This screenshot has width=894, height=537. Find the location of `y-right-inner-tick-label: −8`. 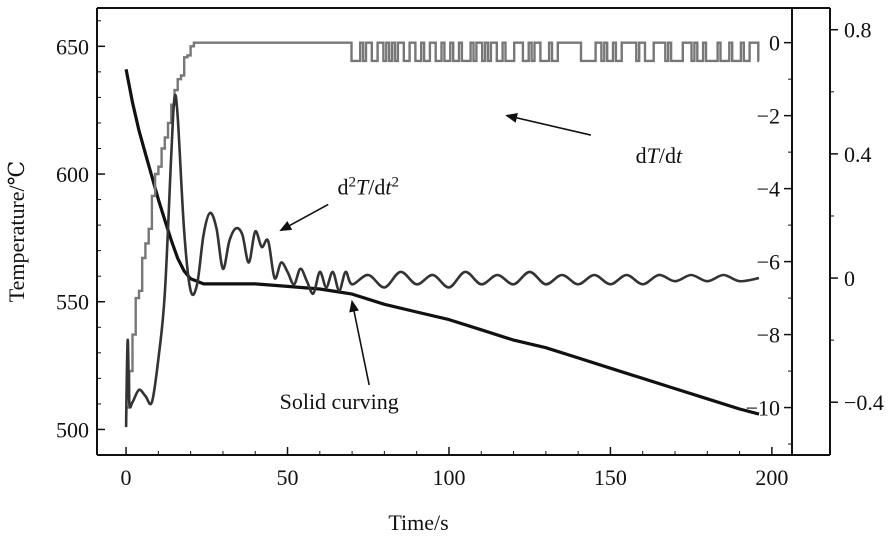

y-right-inner-tick-label: −8 is located at coordinates (768, 335).